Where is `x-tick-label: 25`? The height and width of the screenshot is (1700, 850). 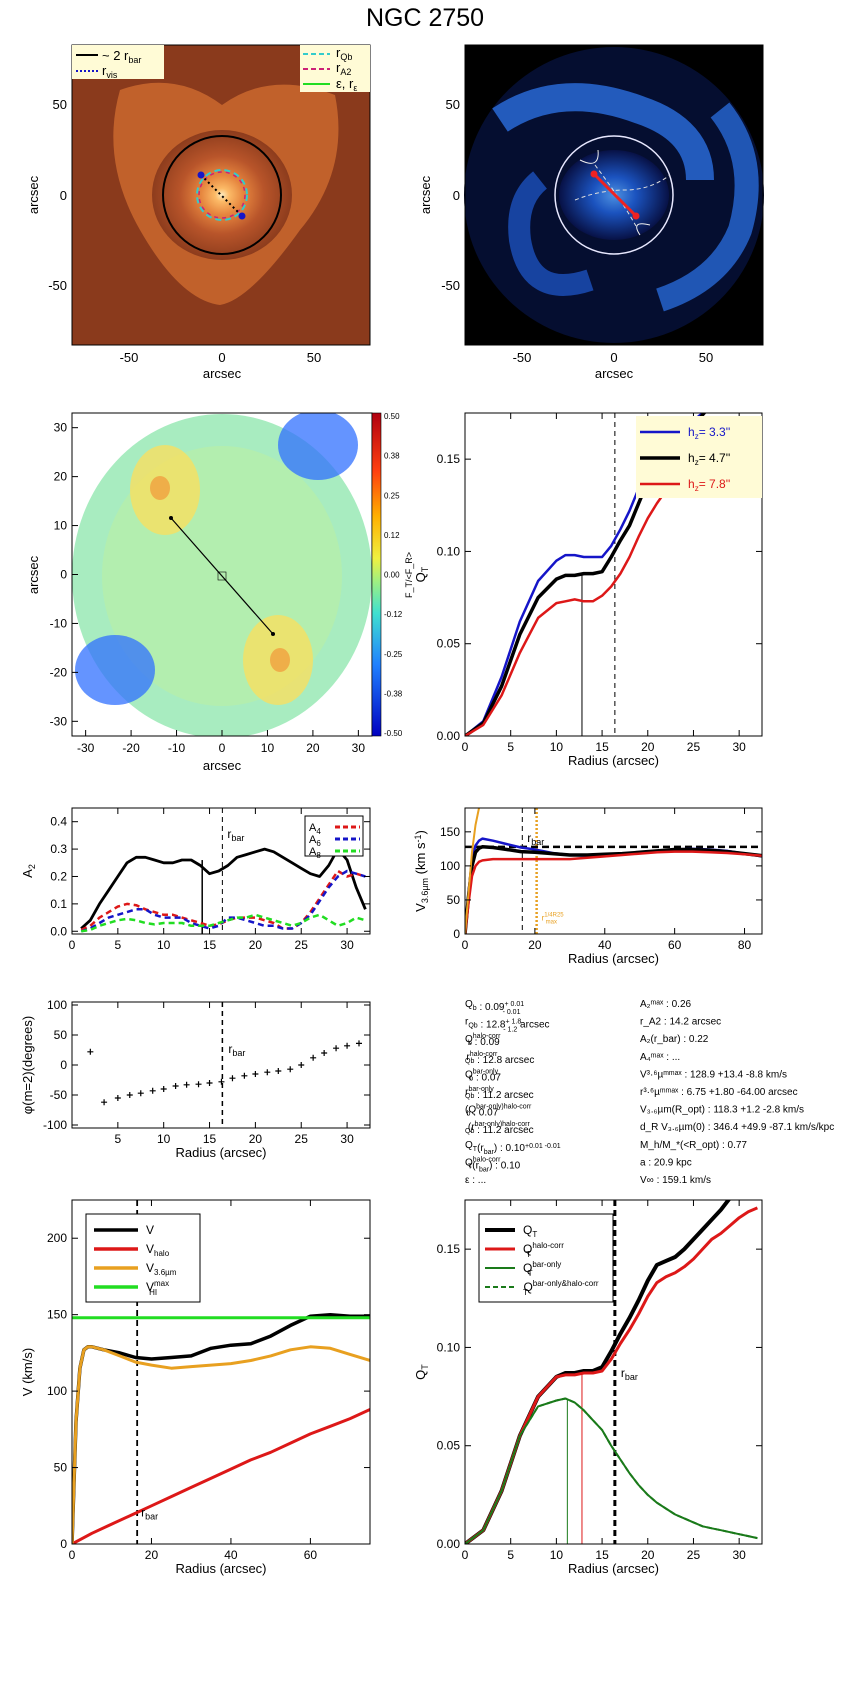 x-tick-label: 25 is located at coordinates (694, 1555).